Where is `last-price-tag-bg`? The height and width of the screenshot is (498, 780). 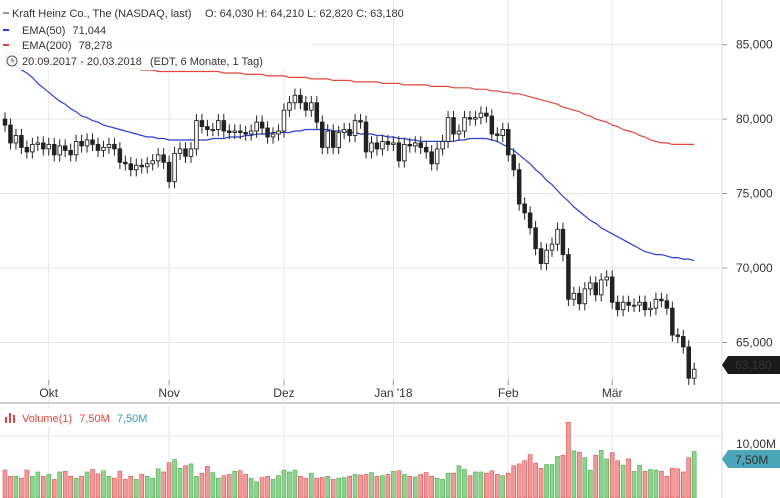 last-price-tag-bg is located at coordinates (751, 365).